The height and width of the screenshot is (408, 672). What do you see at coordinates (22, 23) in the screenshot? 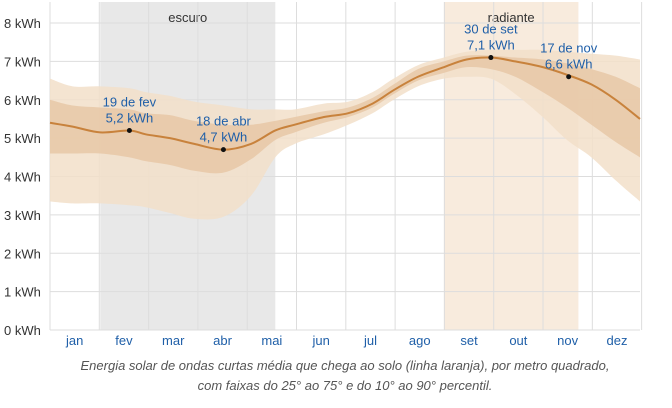
I see `y-tick-label-8: 8 kWh` at bounding box center [22, 23].